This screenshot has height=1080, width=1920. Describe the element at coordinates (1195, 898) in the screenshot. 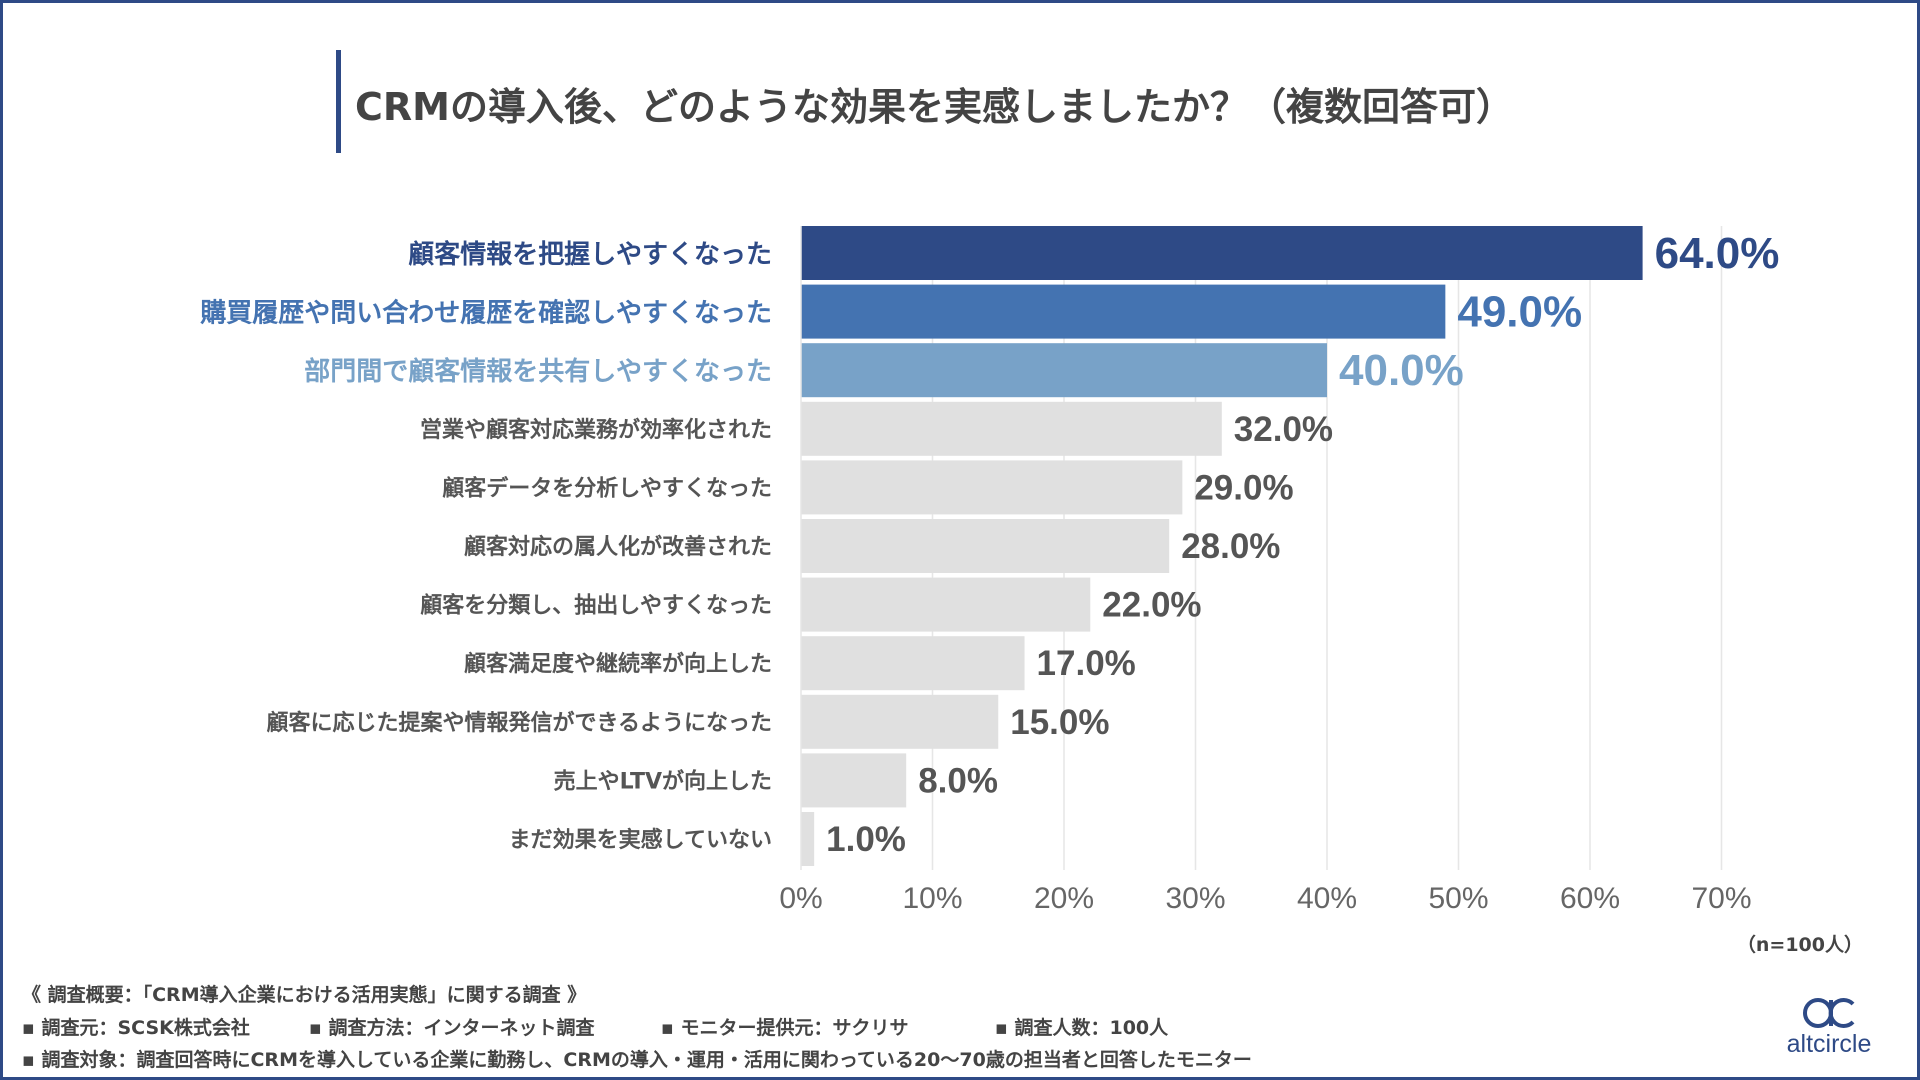

I see `x-tick-label: 30%` at that location.